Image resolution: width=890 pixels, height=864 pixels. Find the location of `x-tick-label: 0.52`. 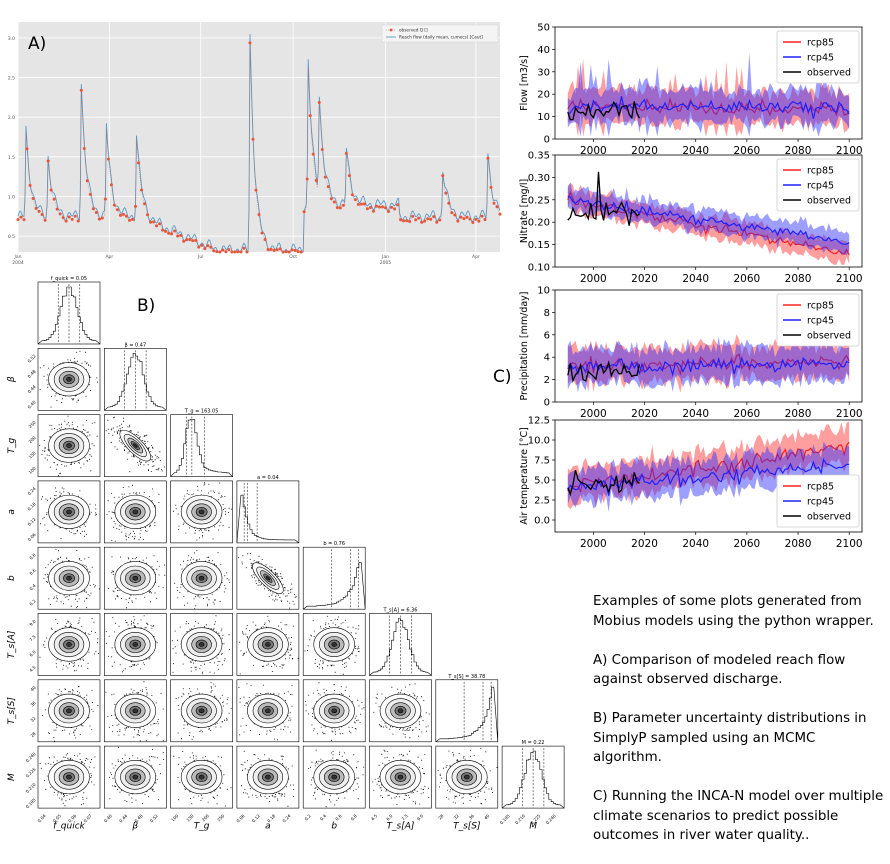

x-tick-label: 0.52 is located at coordinates (154, 818).